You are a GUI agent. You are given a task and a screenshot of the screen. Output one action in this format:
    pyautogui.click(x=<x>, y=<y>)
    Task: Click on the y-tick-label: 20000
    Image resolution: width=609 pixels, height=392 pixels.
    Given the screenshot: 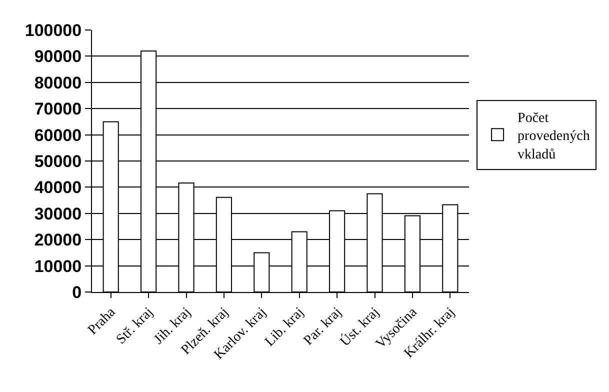 What is the action you would take?
    pyautogui.click(x=58, y=240)
    